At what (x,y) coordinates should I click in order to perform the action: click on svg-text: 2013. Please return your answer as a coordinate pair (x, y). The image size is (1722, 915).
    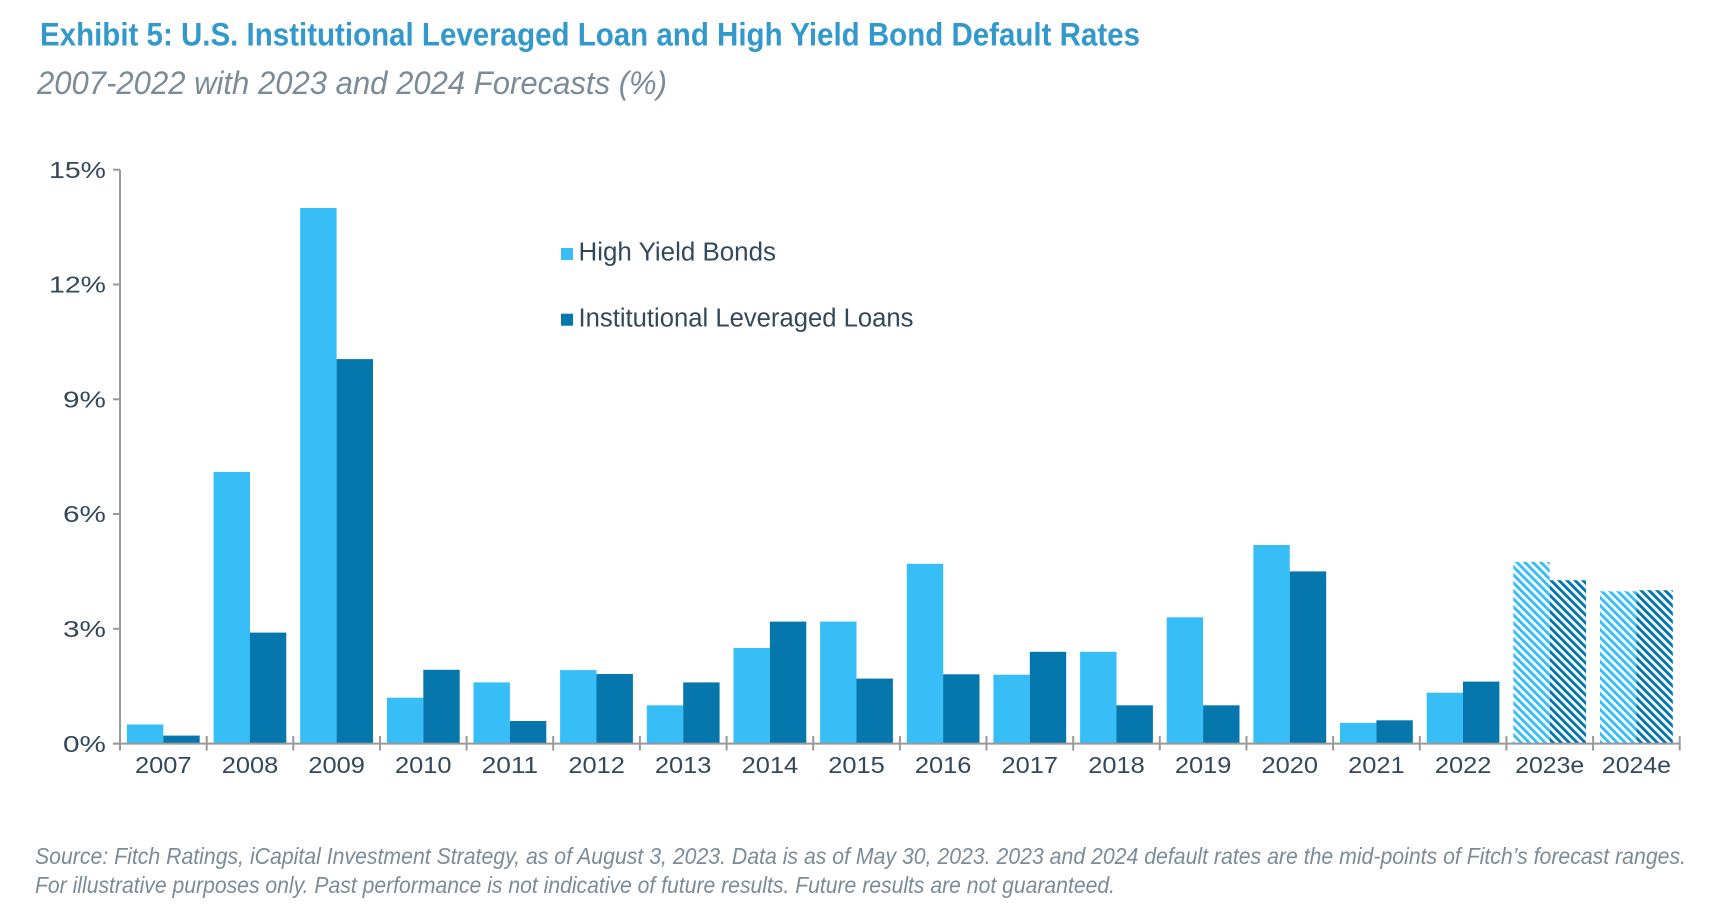
    Looking at the image, I should click on (683, 765).